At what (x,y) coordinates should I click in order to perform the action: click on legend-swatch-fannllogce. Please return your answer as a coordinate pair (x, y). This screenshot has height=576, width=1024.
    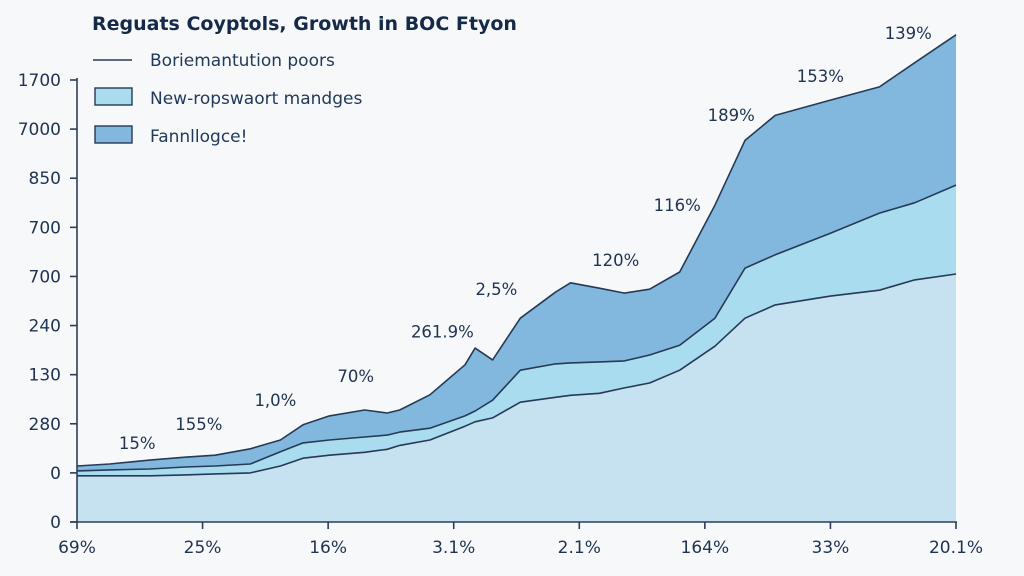
    Looking at the image, I should click on (113, 134).